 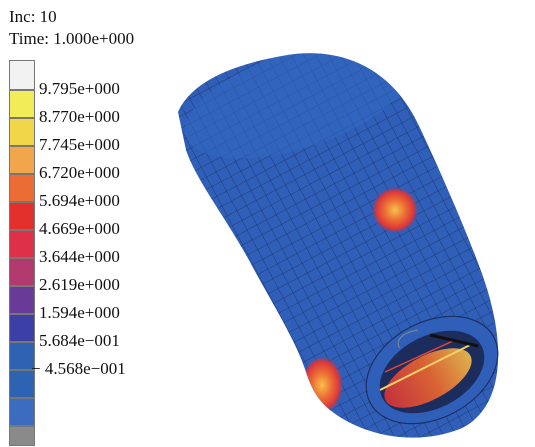 I want to click on legend-label-9: 1.594e+000, so click(x=79, y=312).